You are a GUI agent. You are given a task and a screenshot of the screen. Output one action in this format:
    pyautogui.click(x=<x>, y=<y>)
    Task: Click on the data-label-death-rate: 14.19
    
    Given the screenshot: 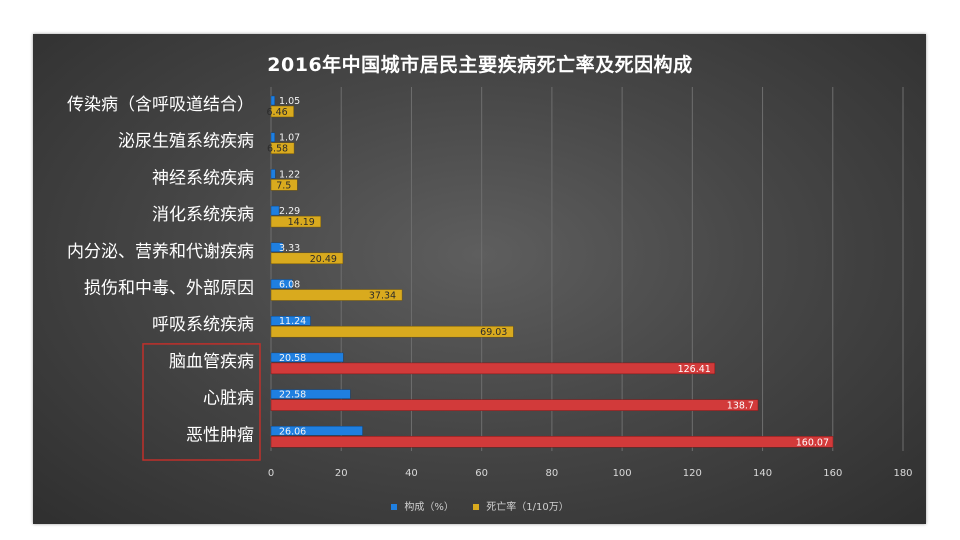 What is the action you would take?
    pyautogui.click(x=301, y=222)
    